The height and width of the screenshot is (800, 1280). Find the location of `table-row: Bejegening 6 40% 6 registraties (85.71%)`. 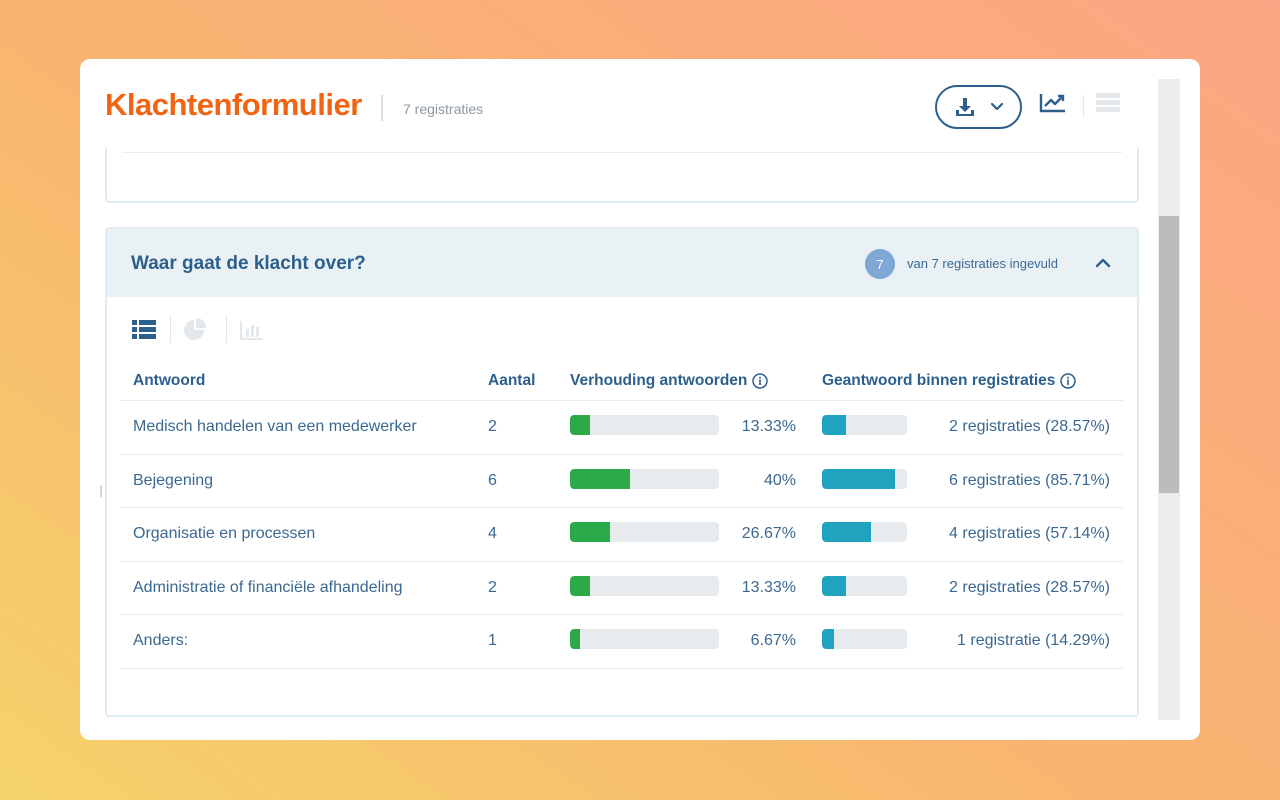

table-row: Bejegening 6 40% 6 registraties (85.71%) is located at coordinates (622, 481).